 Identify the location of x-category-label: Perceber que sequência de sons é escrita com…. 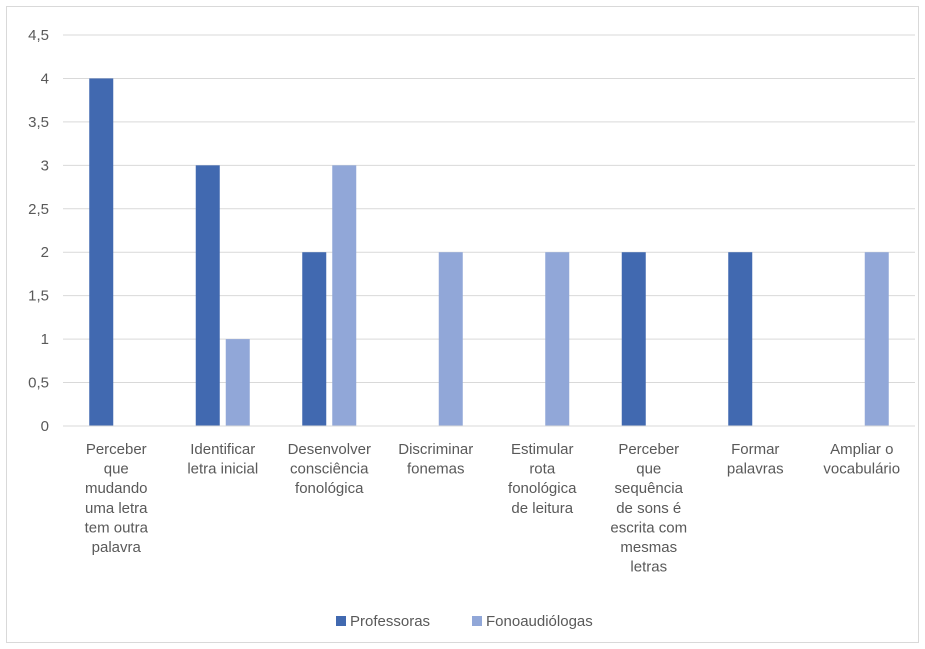
(648, 508).